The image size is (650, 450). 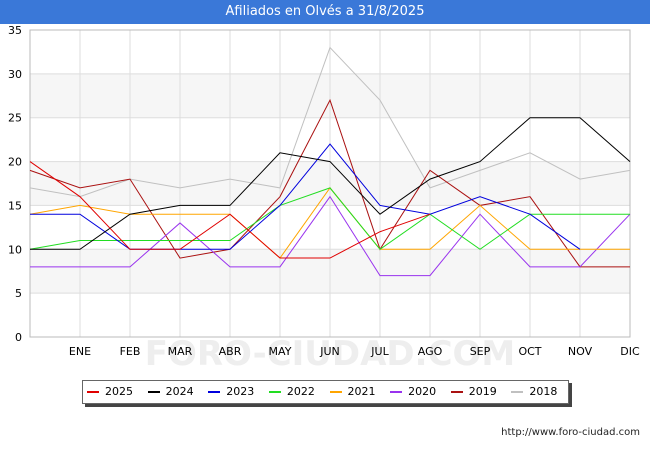 I want to click on y-tick-label: 30, so click(x=15, y=74).